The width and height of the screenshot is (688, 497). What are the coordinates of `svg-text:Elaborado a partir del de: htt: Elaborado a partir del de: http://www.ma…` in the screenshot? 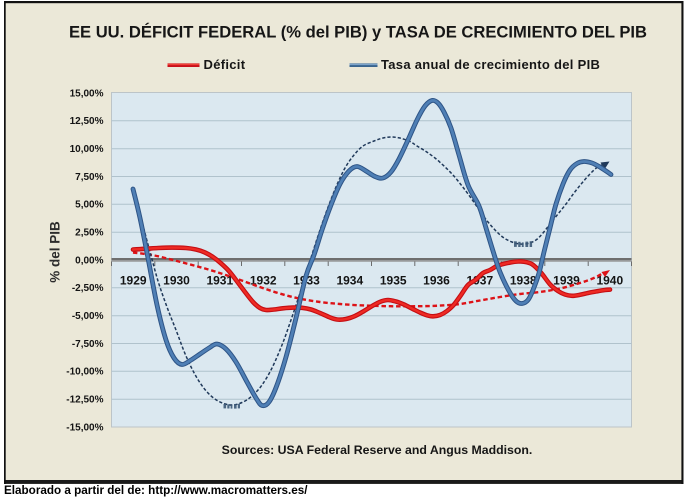 It's located at (156, 490).